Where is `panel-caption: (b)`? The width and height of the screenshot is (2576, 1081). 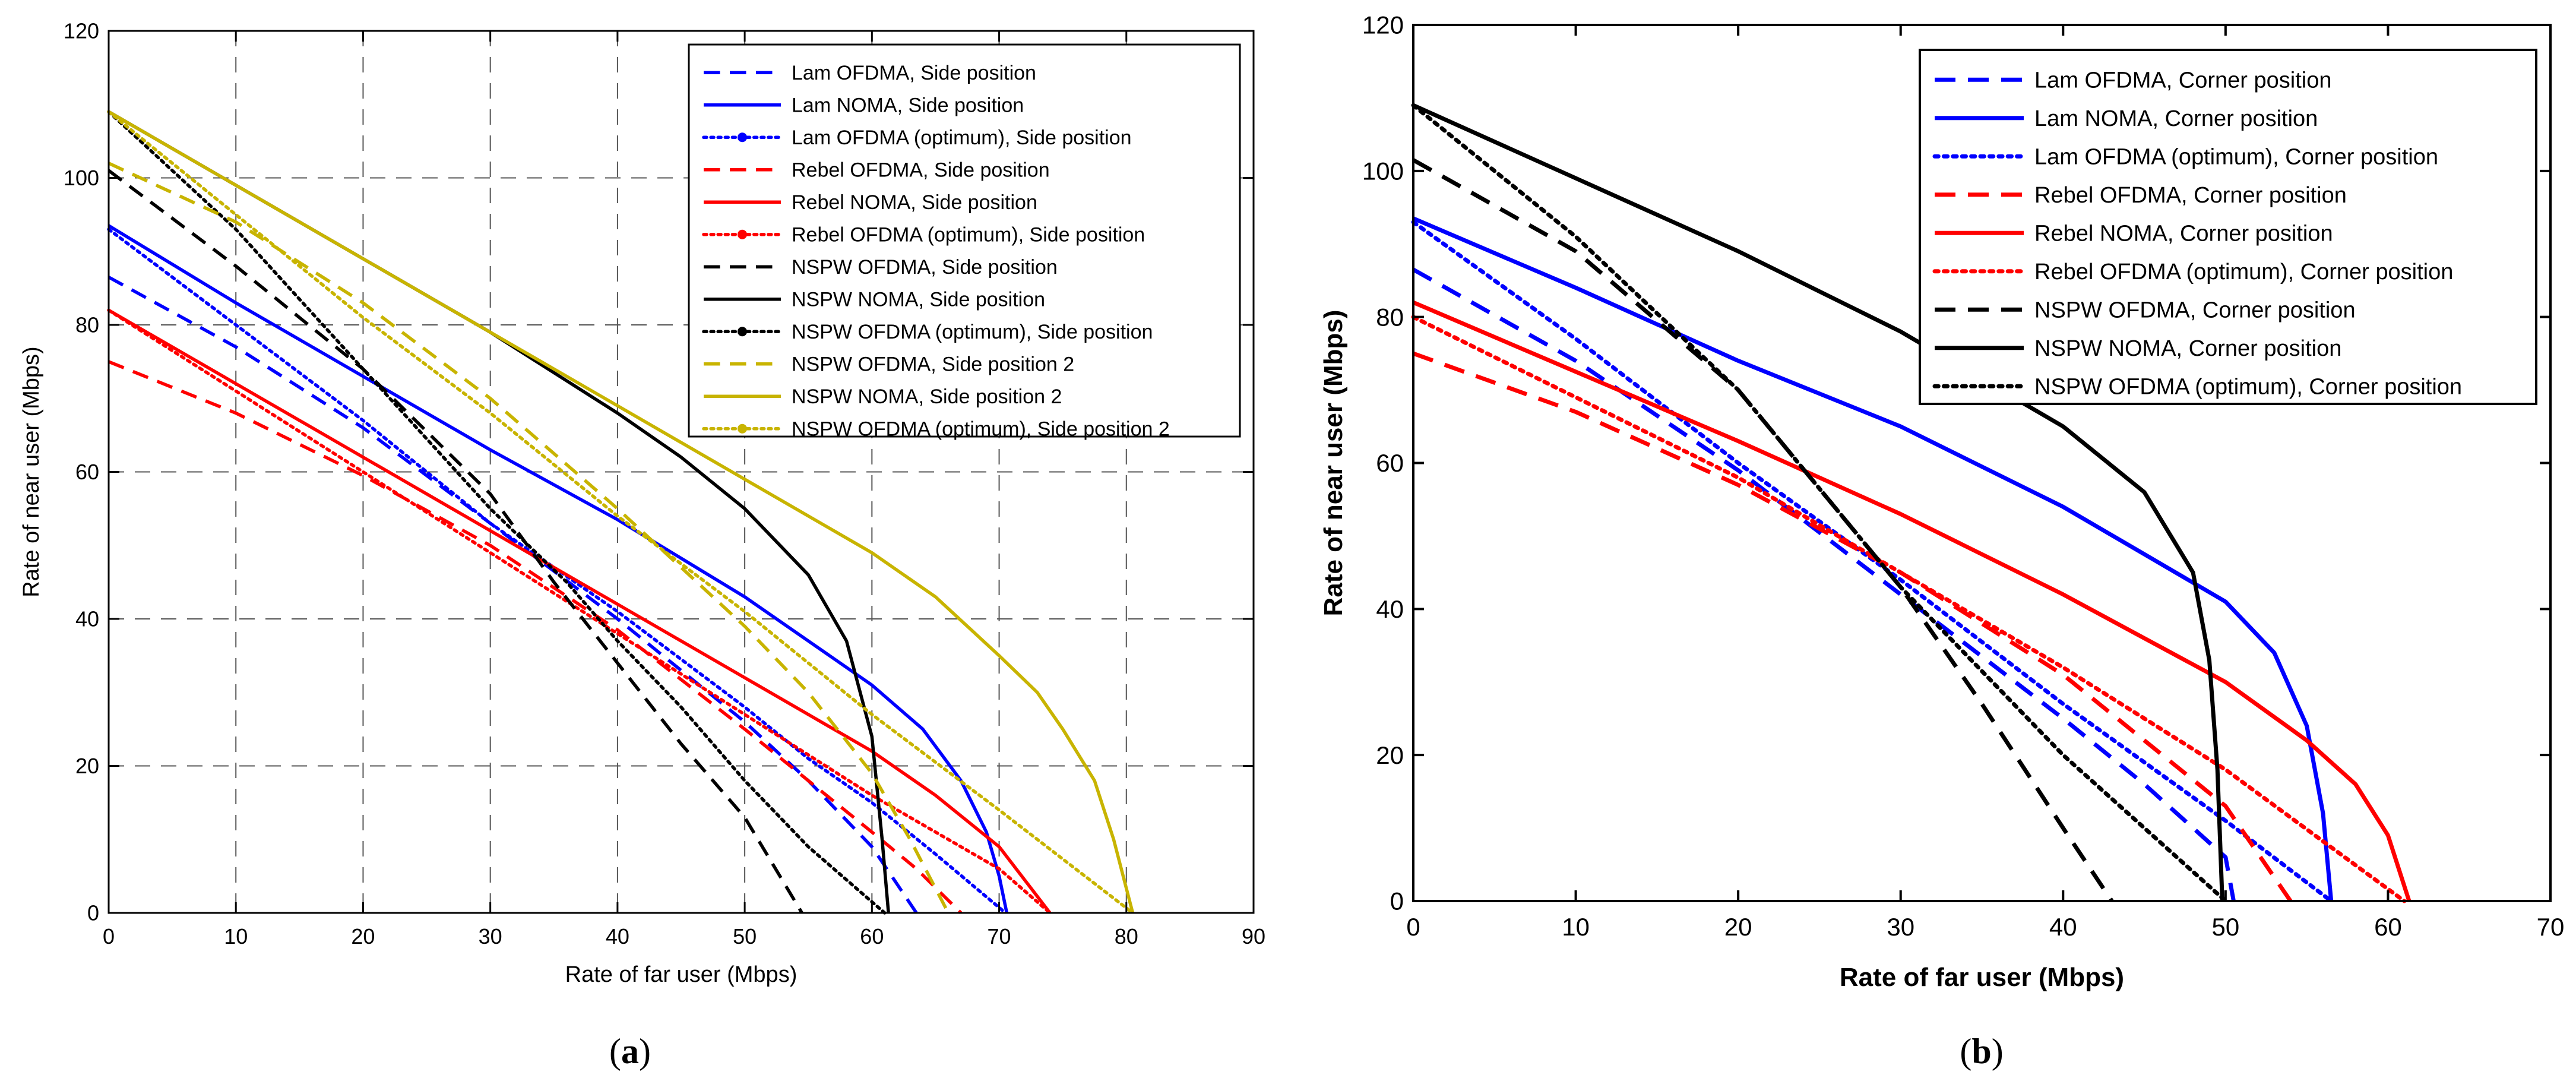
panel-caption: (b) is located at coordinates (1981, 1051).